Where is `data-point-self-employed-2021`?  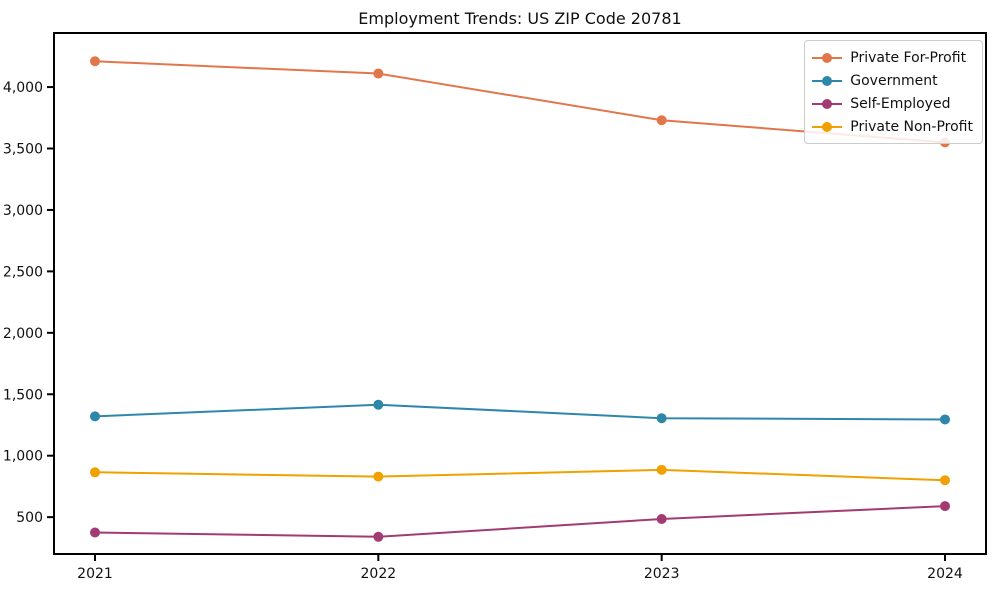 data-point-self-employed-2021 is located at coordinates (95, 532).